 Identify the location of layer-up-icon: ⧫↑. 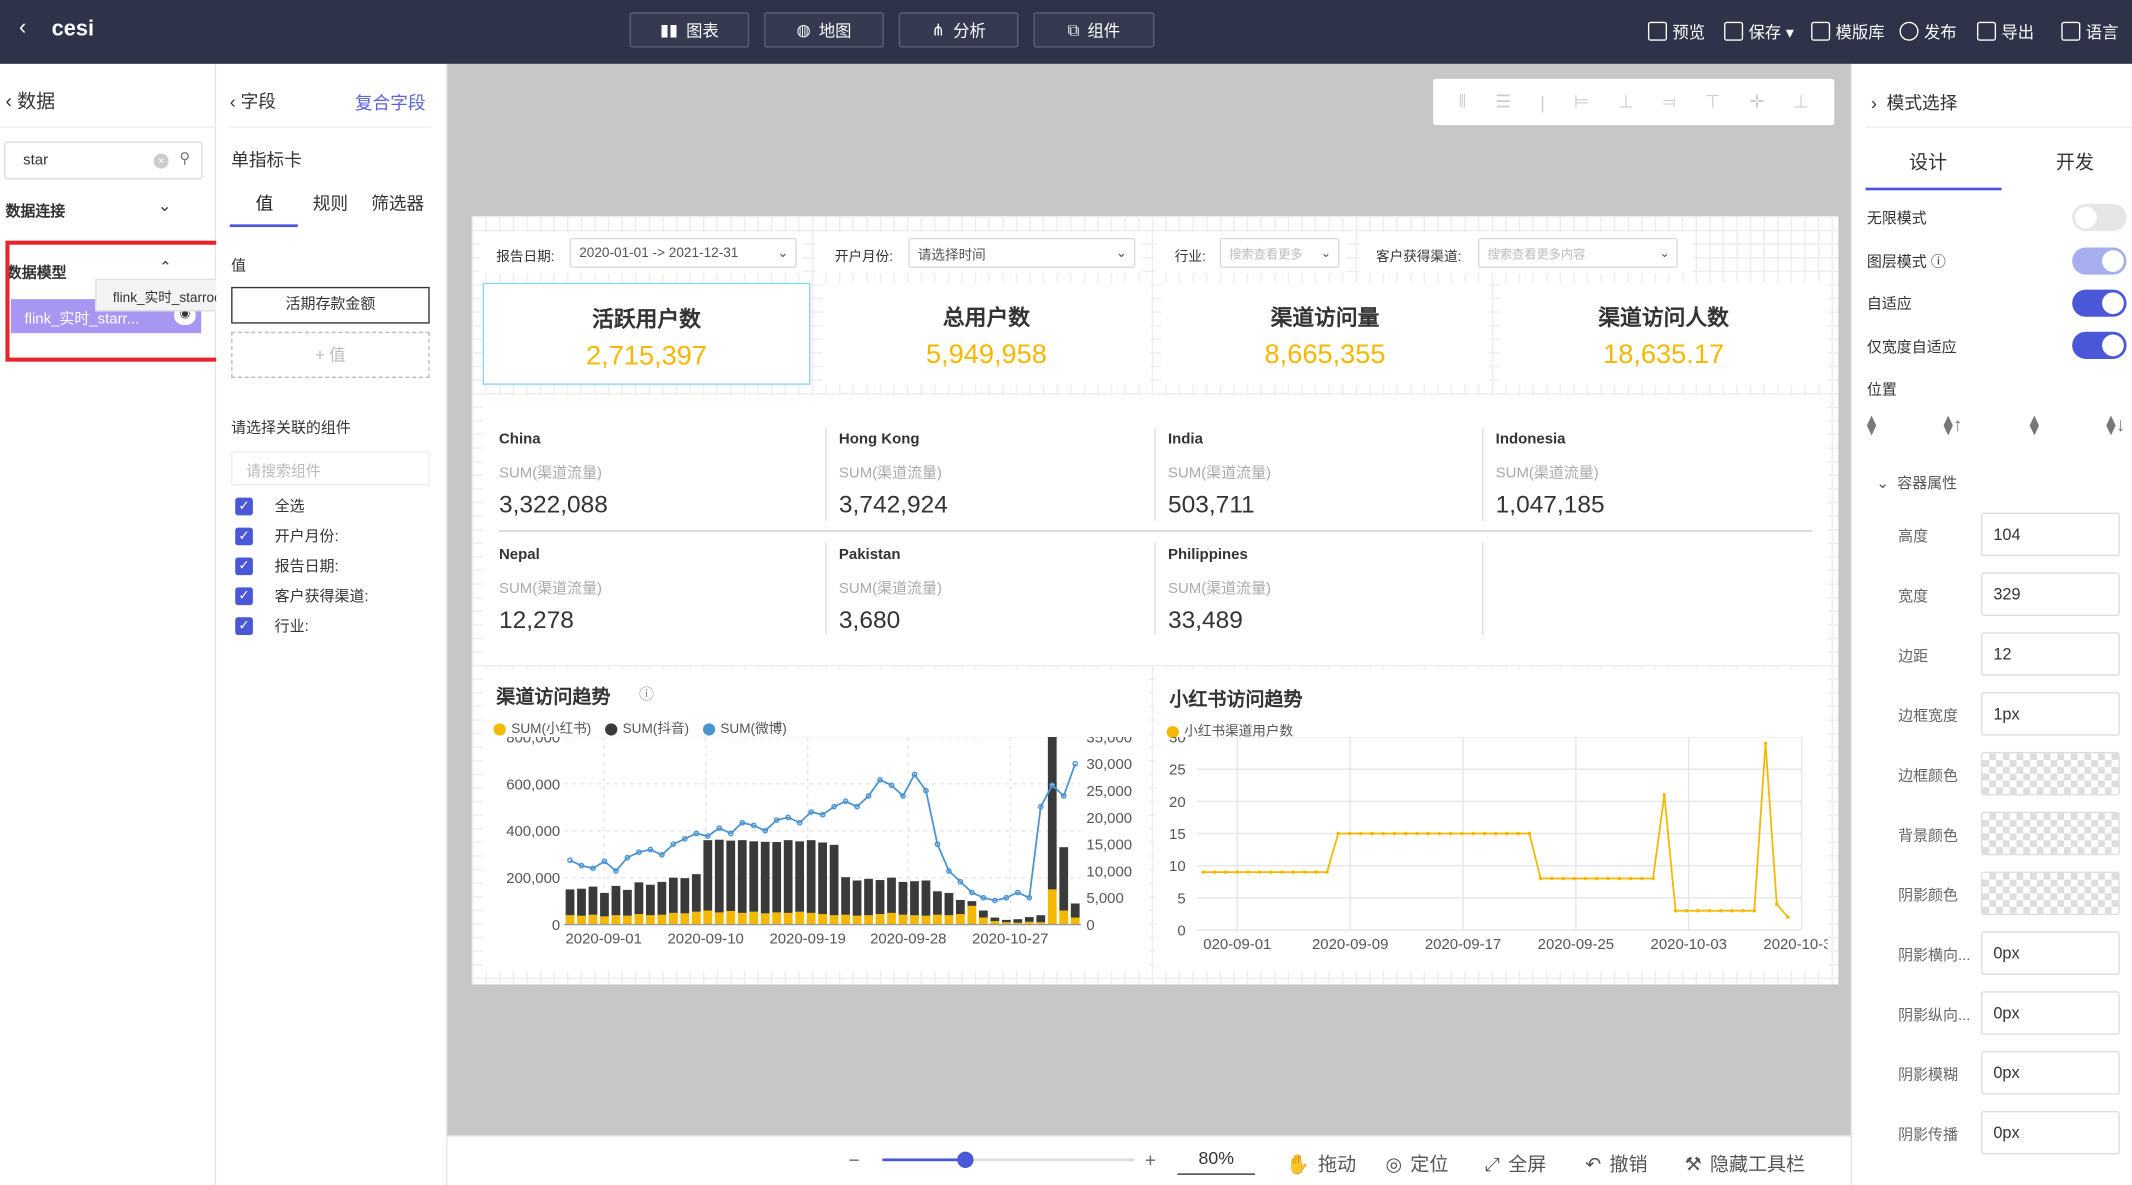
(1953, 424).